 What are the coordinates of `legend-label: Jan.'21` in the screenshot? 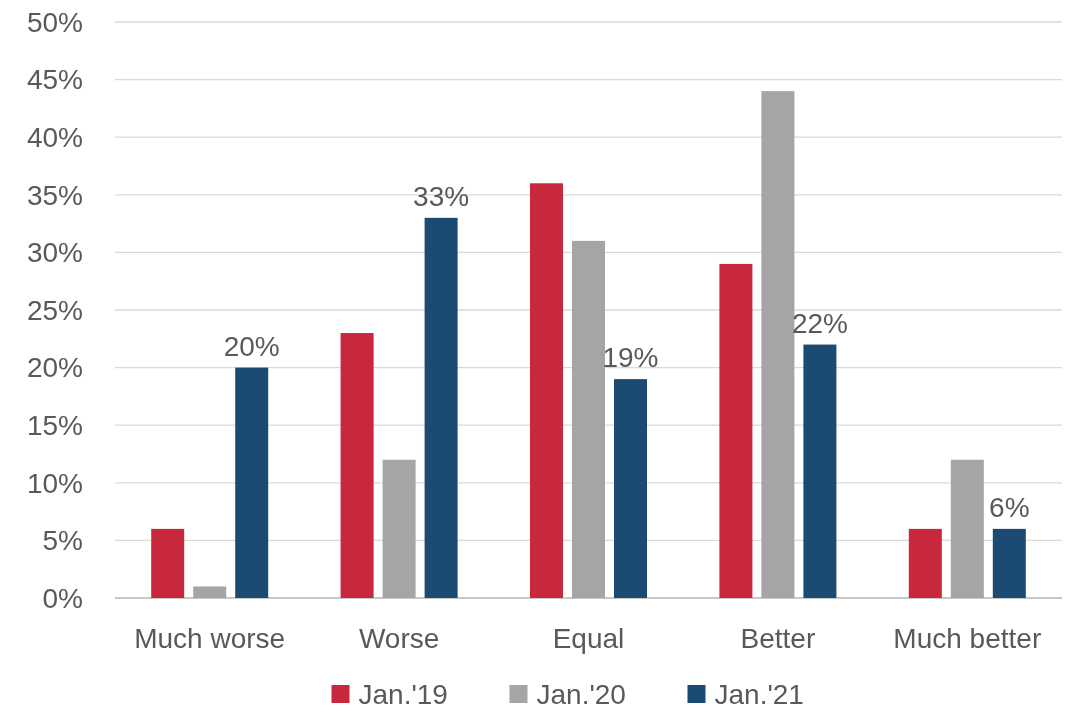 It's located at (759, 694).